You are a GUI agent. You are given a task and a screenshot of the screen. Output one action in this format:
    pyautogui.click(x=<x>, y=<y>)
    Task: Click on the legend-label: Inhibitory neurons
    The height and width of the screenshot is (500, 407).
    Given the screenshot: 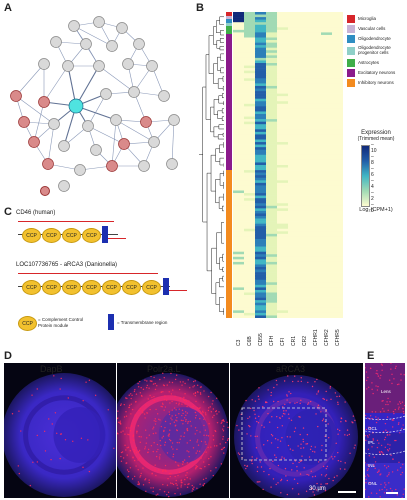 What is the action you would take?
    pyautogui.click(x=376, y=82)
    